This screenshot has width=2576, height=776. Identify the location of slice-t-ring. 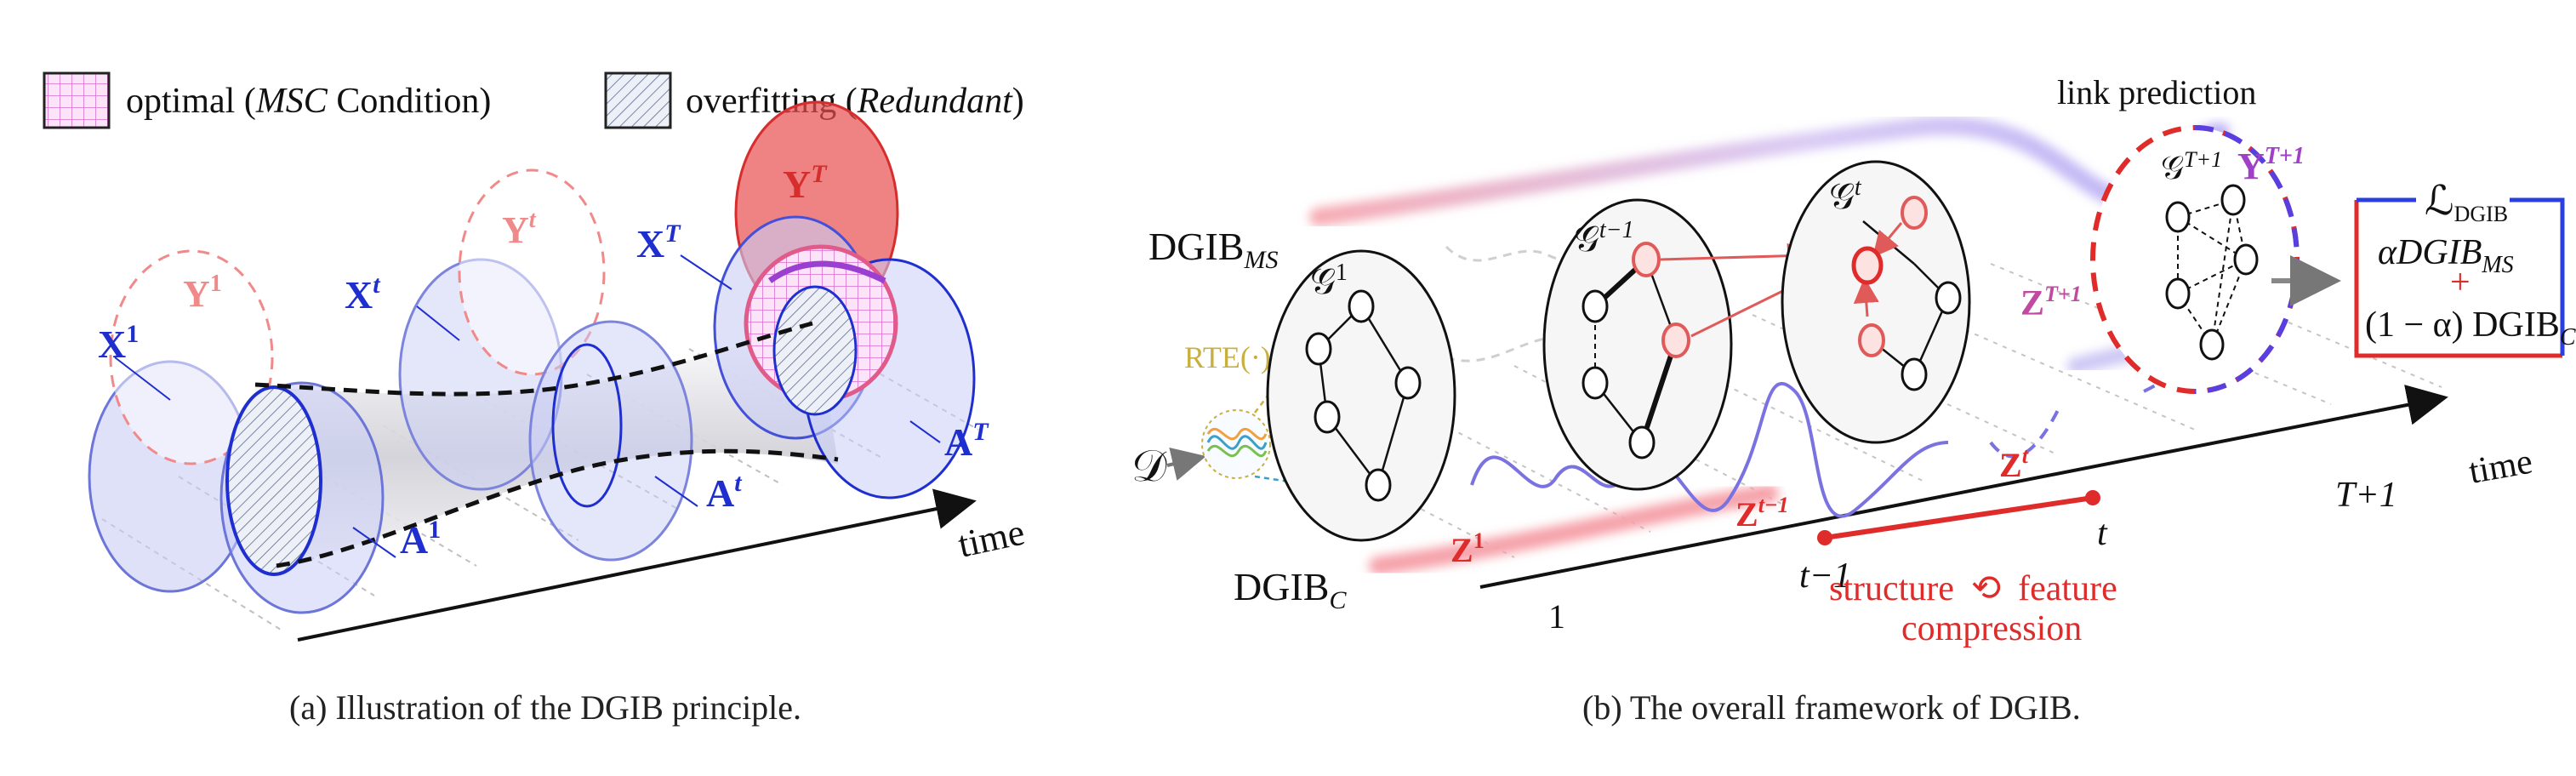
(587, 425).